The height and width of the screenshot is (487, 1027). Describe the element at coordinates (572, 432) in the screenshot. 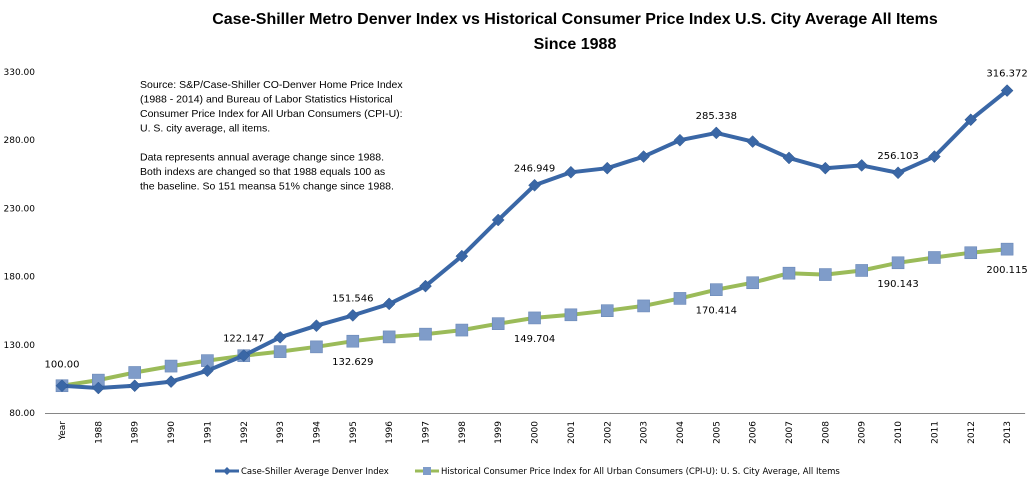

I see `x-tick-label: 2001` at that location.